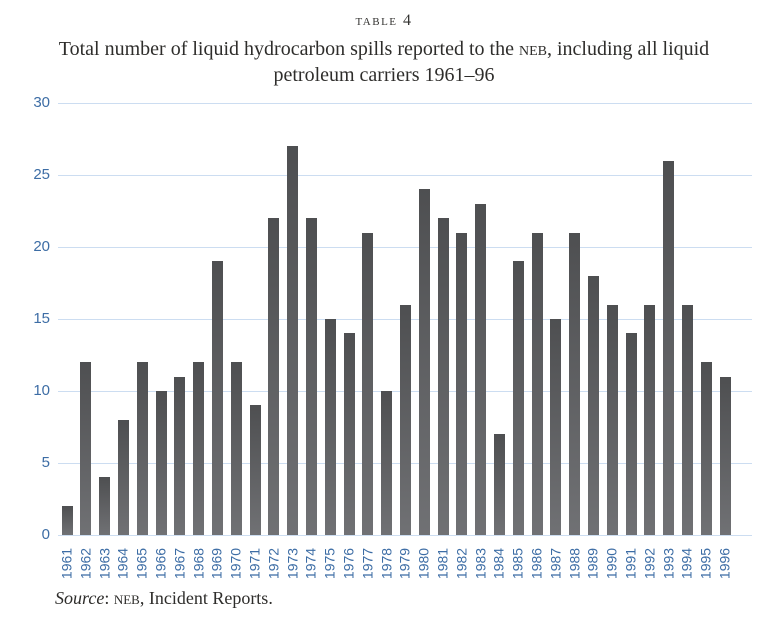 The width and height of the screenshot is (768, 639). What do you see at coordinates (41, 246) in the screenshot?
I see `y-axis-tick-label-20: 20` at bounding box center [41, 246].